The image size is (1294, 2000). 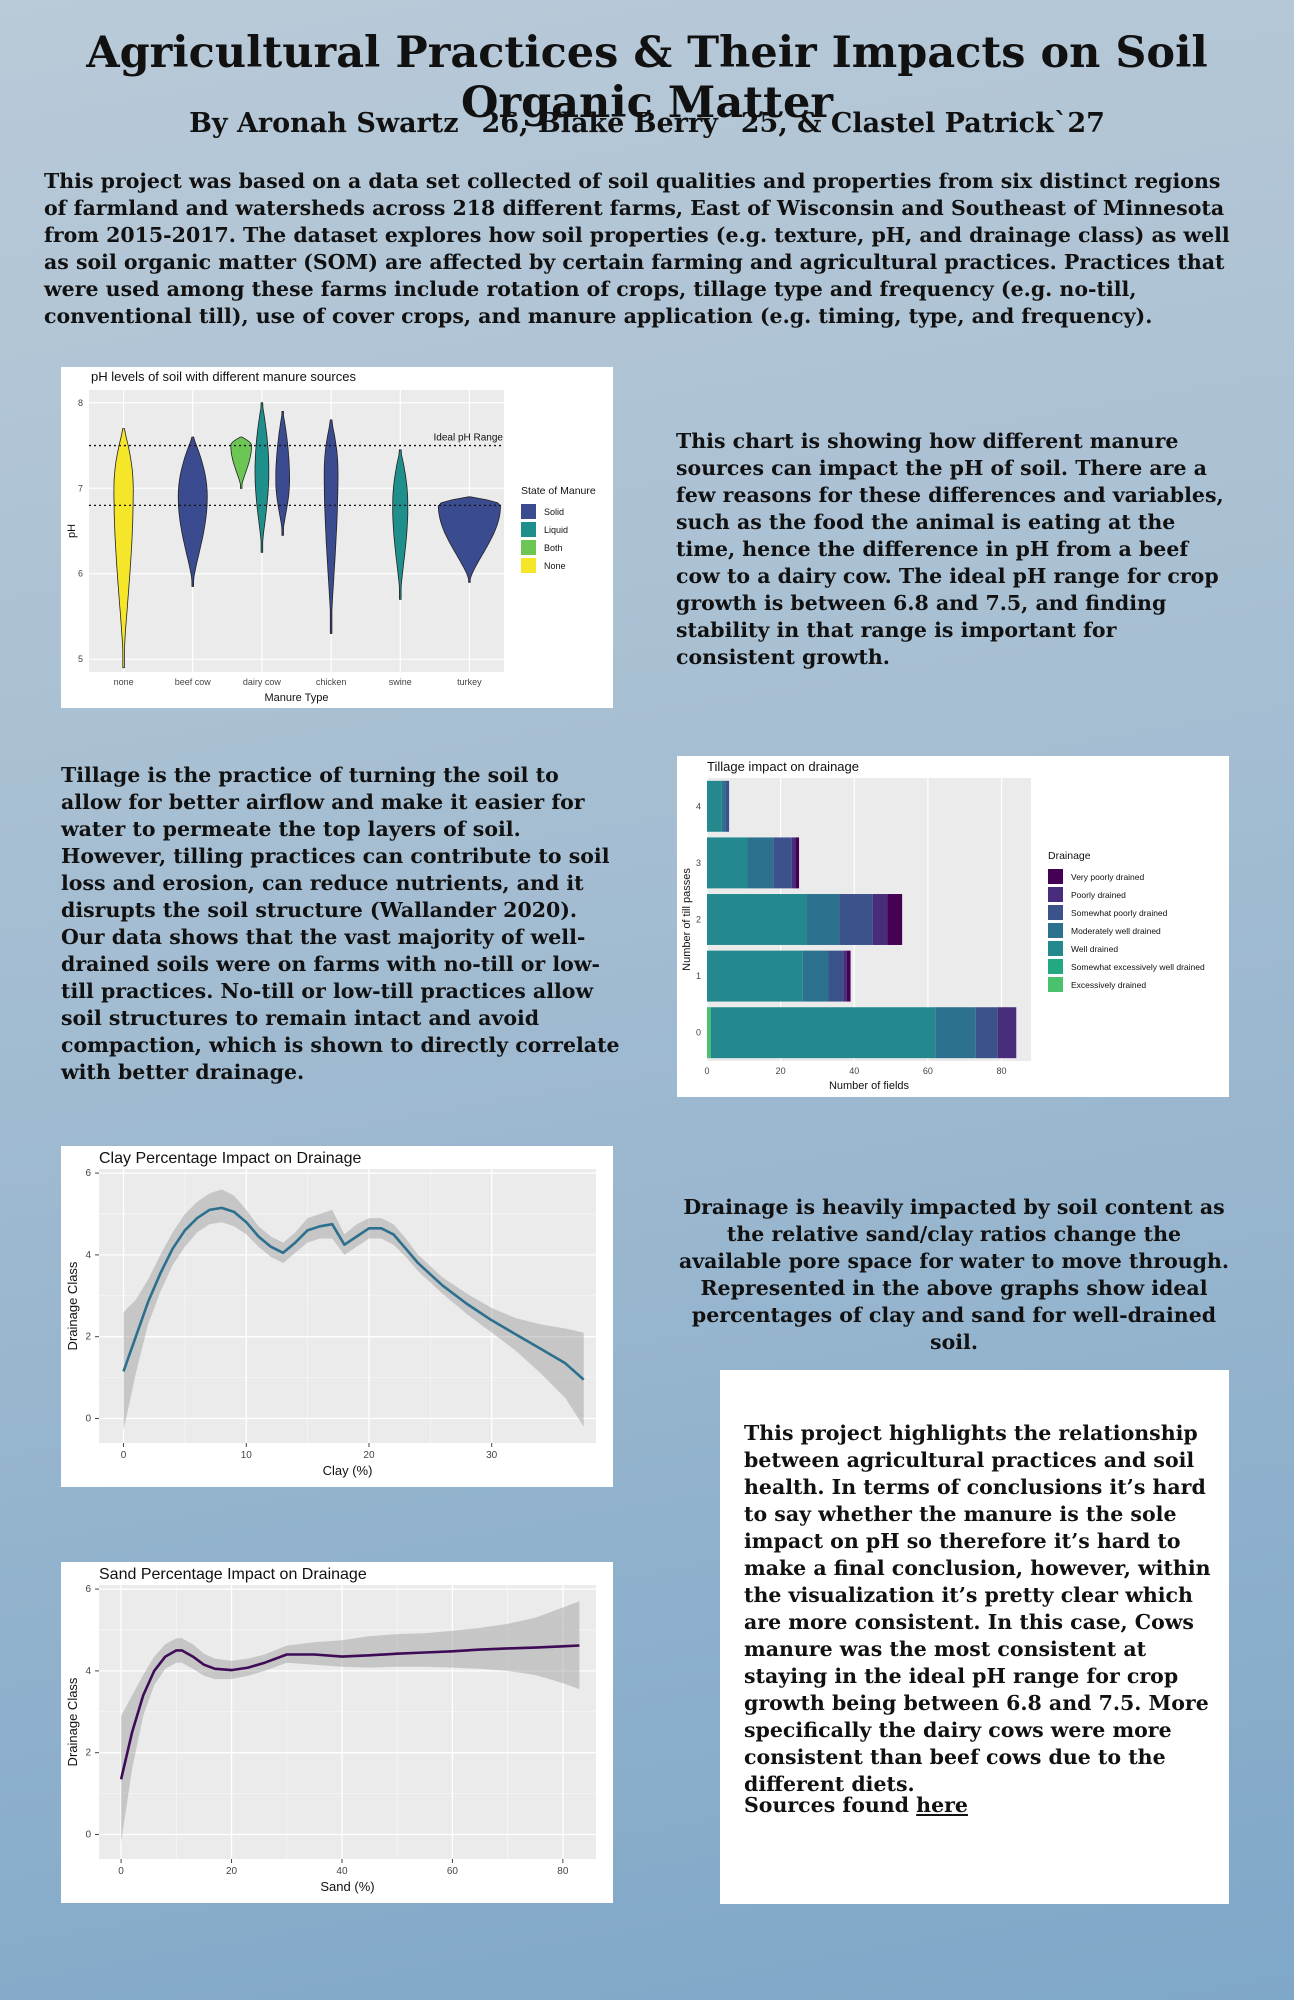 What do you see at coordinates (80, 403) in the screenshot?
I see `y-tick-label: 8` at bounding box center [80, 403].